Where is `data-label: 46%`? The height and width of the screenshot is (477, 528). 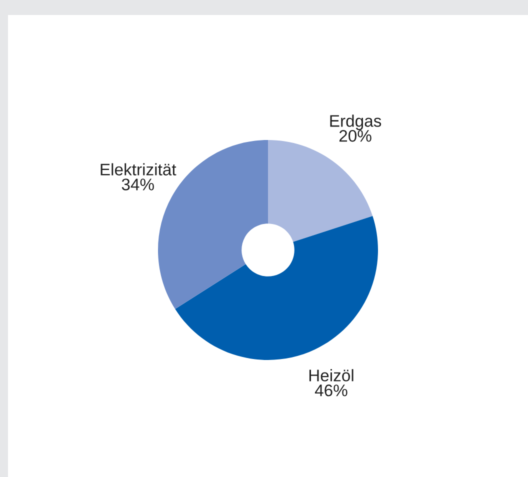
data-label: 46% is located at coordinates (331, 390).